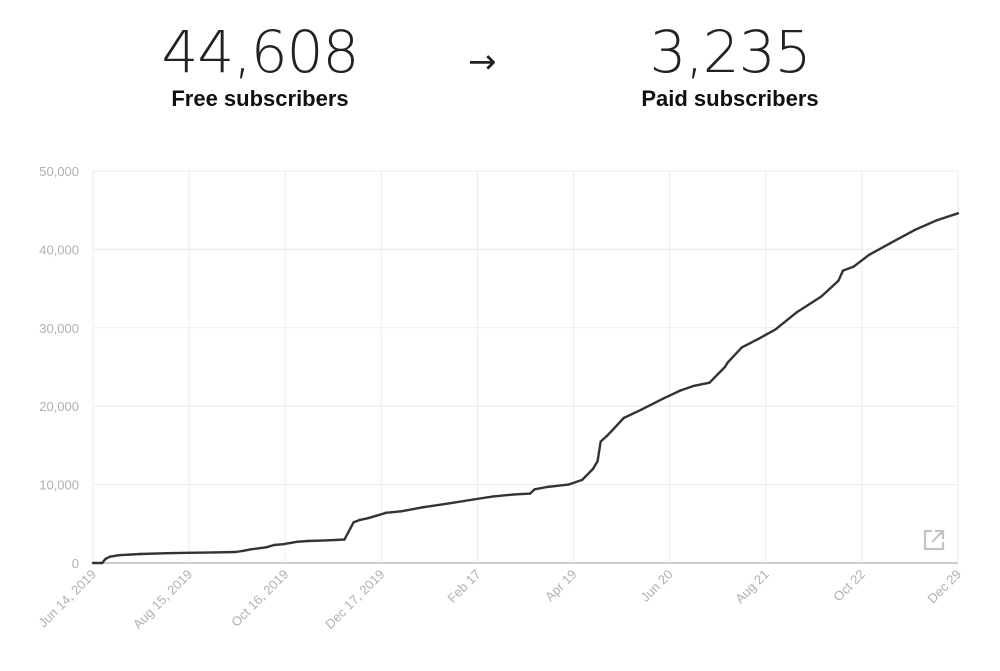 This screenshot has height=671, width=1000. Describe the element at coordinates (259, 598) in the screenshot. I see `x-tick-label: Oct 16, 2019` at that location.